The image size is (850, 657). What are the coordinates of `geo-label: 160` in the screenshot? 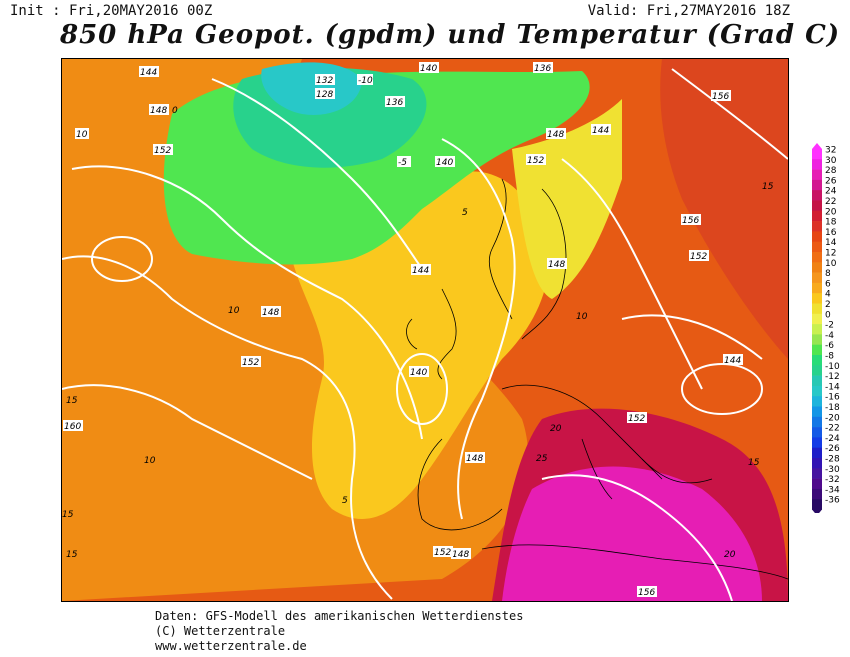 It's located at (72, 427).